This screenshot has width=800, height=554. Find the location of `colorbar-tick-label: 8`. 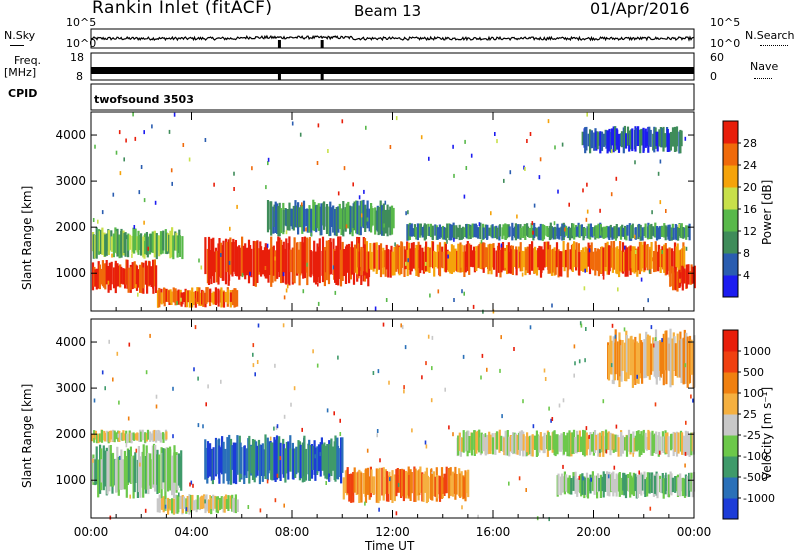

colorbar-tick-label: 8 is located at coordinates (746, 253).